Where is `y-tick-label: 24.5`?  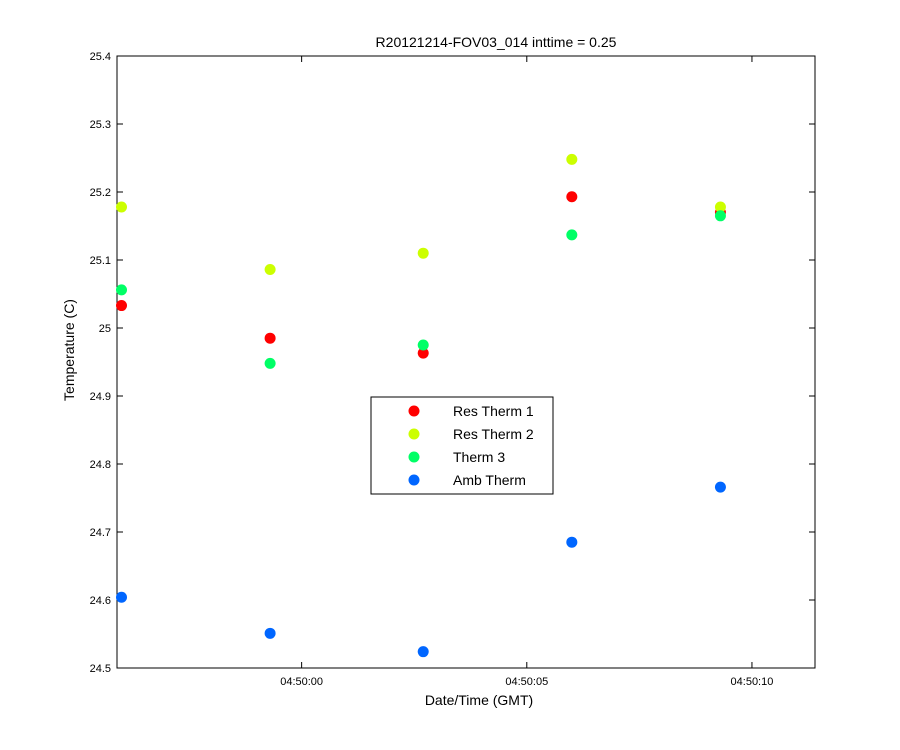 y-tick-label: 24.5 is located at coordinates (100, 669).